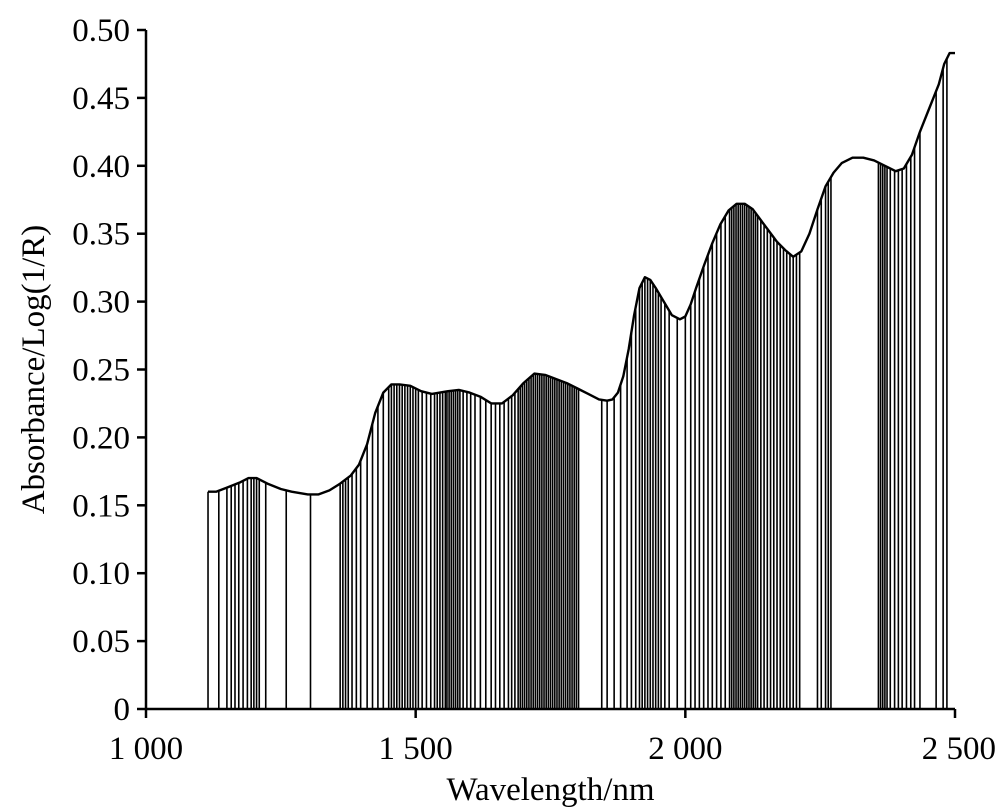 This screenshot has height=812, width=1000. I want to click on y-tick-label: 0.35, so click(101, 235).